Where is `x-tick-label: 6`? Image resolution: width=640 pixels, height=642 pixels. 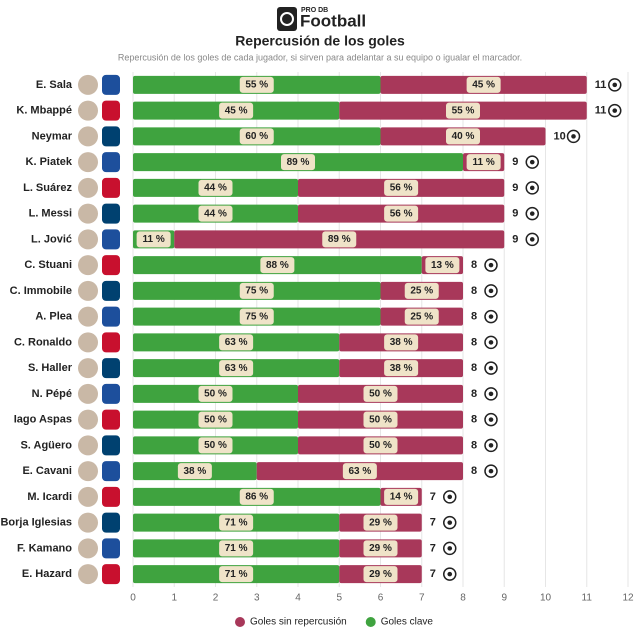 x-tick-label: 6 is located at coordinates (381, 598).